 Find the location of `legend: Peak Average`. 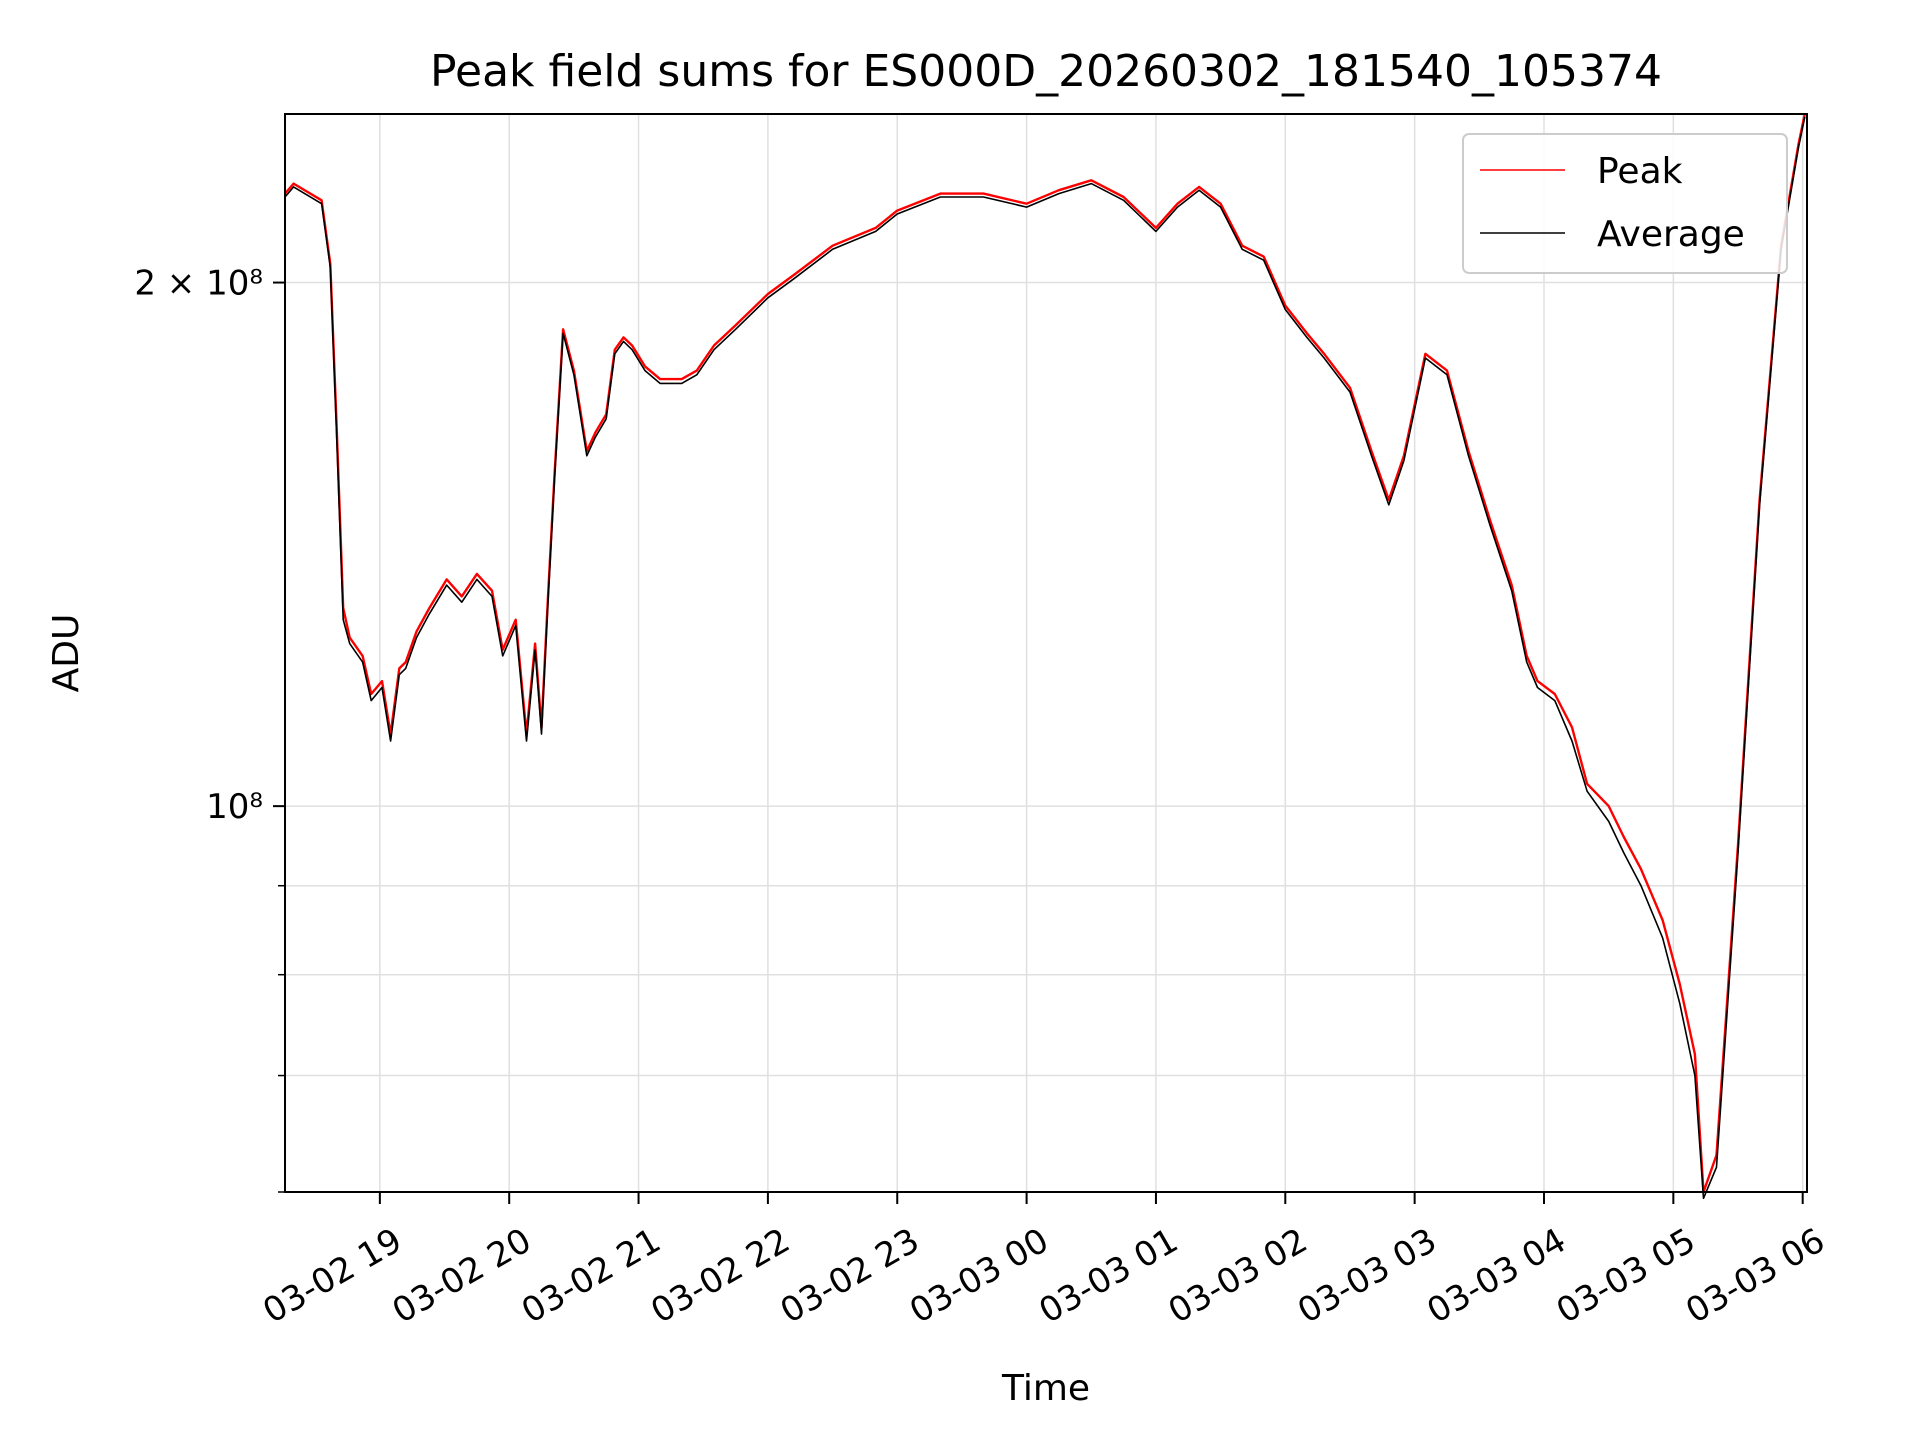

legend: Peak Average is located at coordinates (1625, 203).